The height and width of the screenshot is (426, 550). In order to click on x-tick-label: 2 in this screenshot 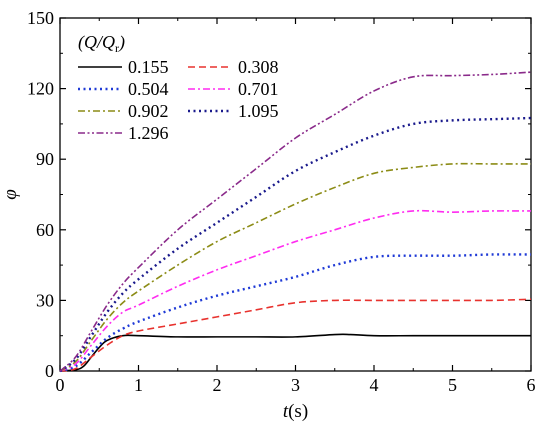, I will do `click(217, 385)`.